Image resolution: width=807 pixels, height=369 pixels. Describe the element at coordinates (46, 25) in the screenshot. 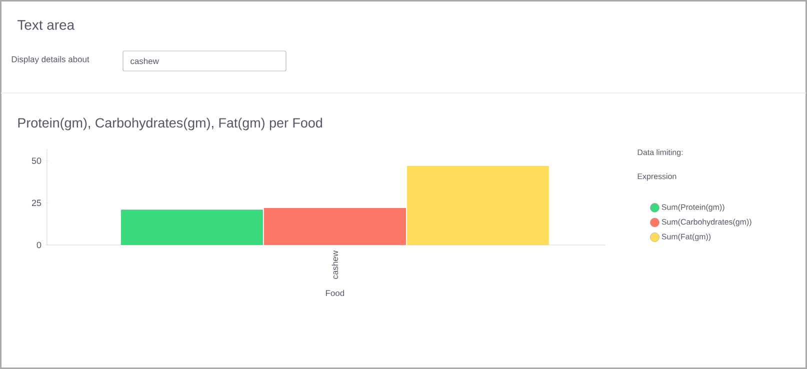

I see `text: Text area` at that location.